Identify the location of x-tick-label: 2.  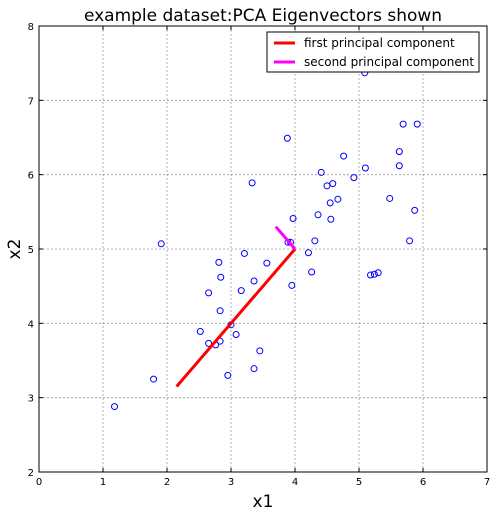
(167, 482).